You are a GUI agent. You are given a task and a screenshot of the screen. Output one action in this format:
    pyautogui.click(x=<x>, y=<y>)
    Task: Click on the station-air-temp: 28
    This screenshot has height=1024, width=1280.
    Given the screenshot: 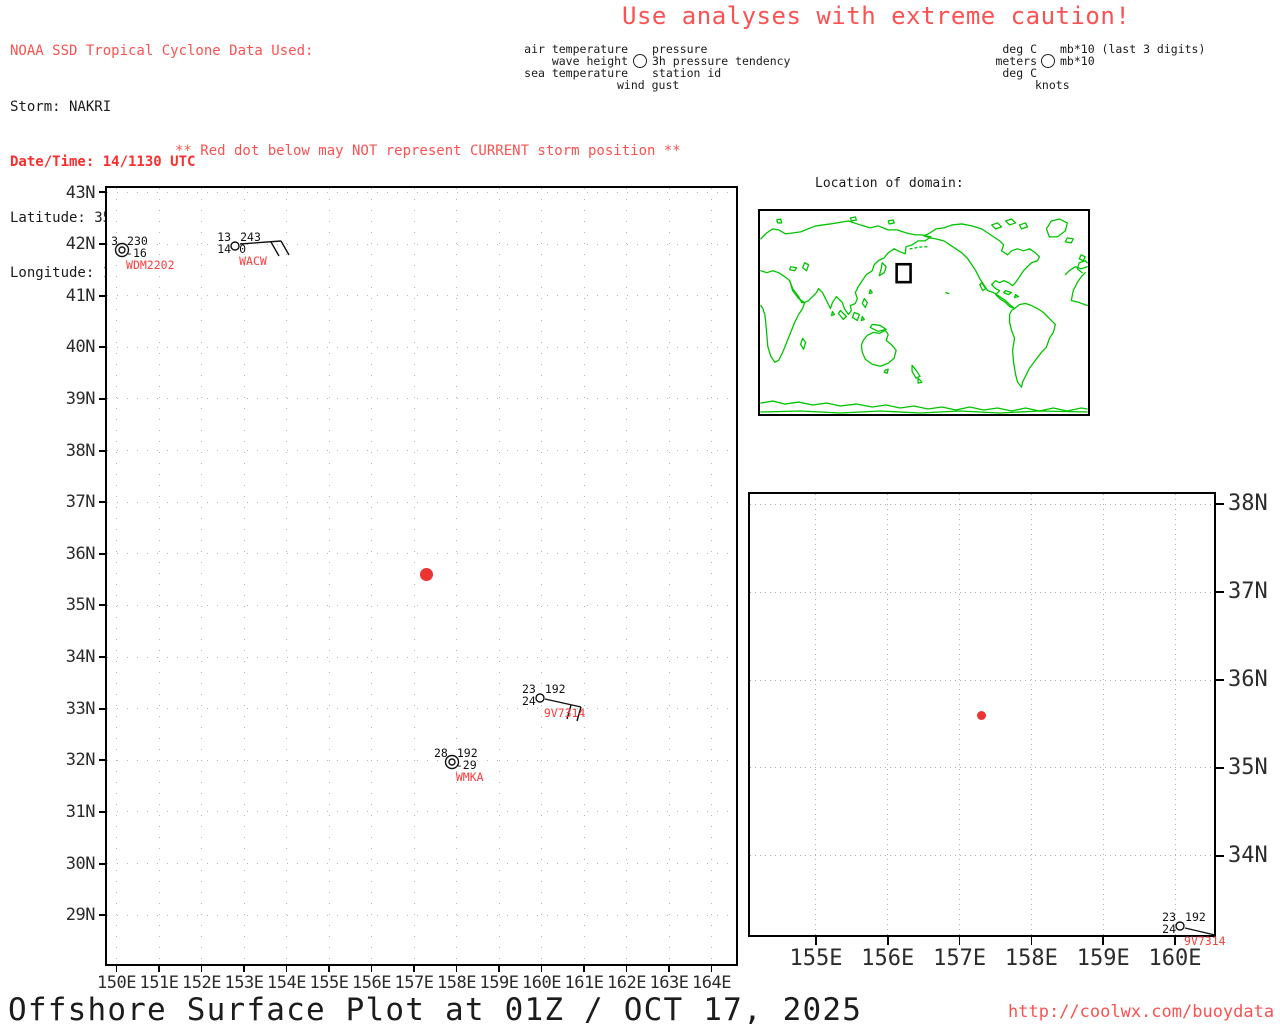 What is the action you would take?
    pyautogui.click(x=440, y=753)
    